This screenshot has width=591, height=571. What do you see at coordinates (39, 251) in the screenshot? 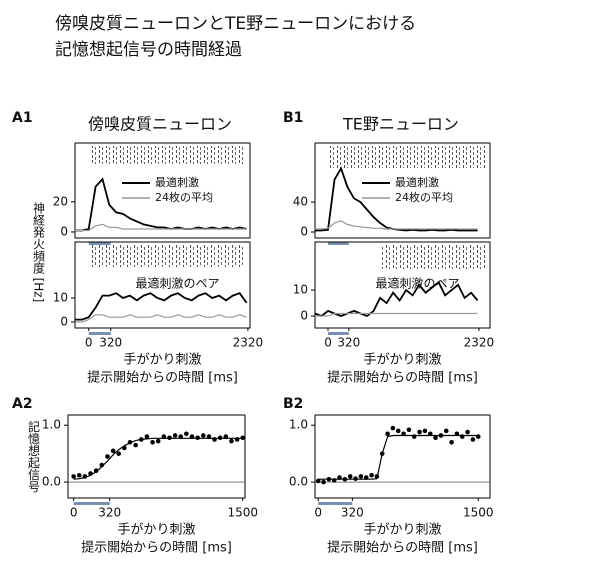
I see `y-axis-label: 神経発火頻度 [Hz]` at bounding box center [39, 251].